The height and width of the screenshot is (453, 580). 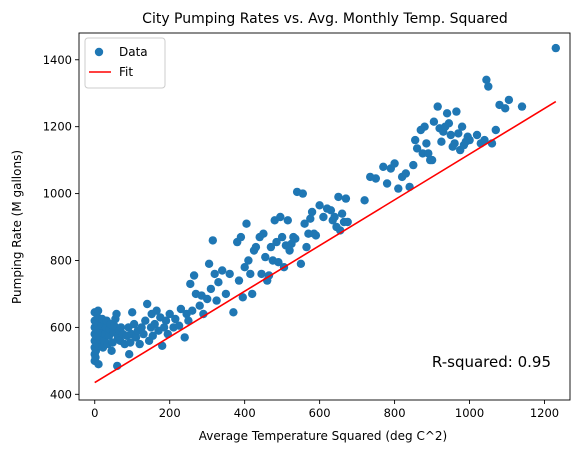 What do you see at coordinates (57, 194) in the screenshot?
I see `y-tick-label: 1000` at bounding box center [57, 194].